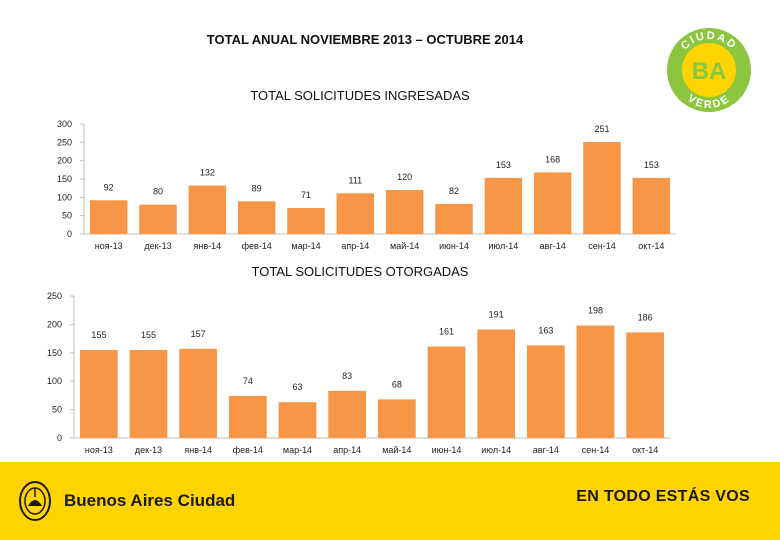  I want to click on otorgadas-data-label: 68, so click(397, 384).